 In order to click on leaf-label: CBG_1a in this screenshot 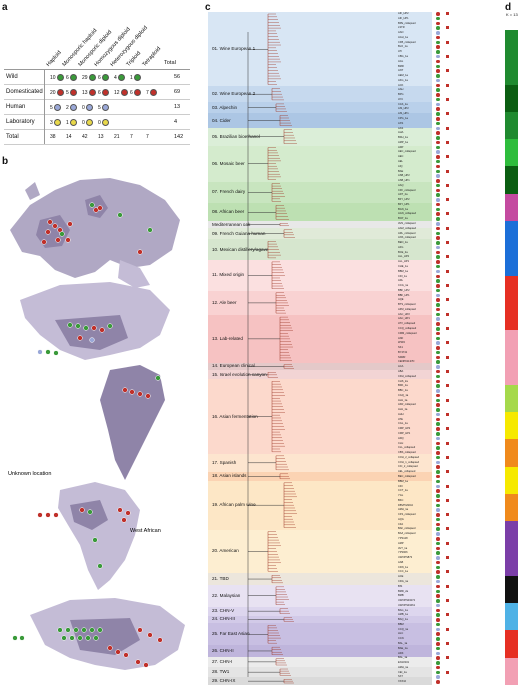, I will do `click(403, 56)`.